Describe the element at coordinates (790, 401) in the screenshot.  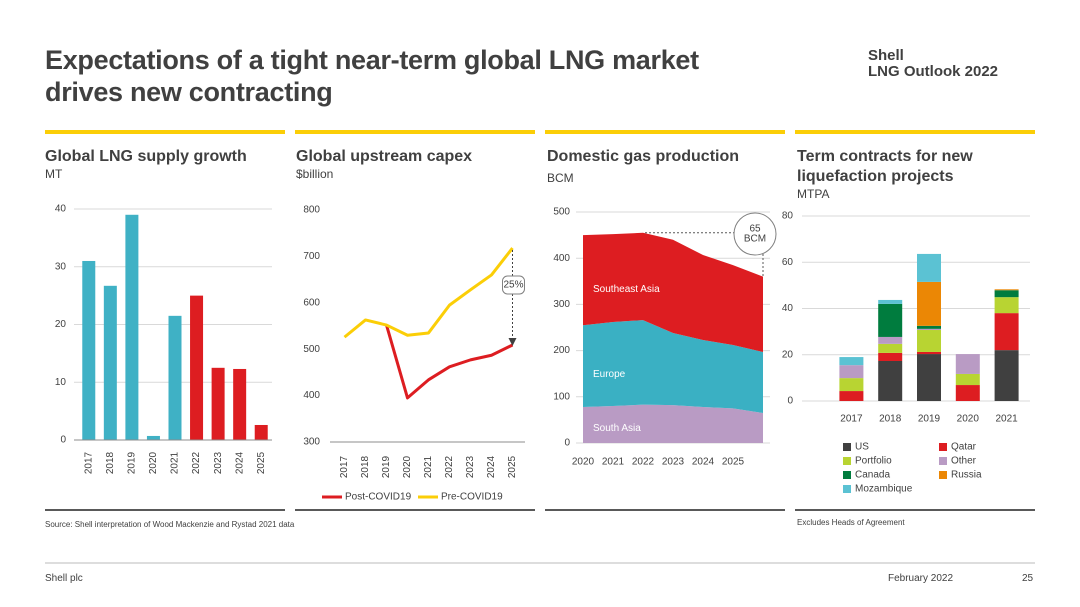
I see `y-tick-label: 0` at that location.